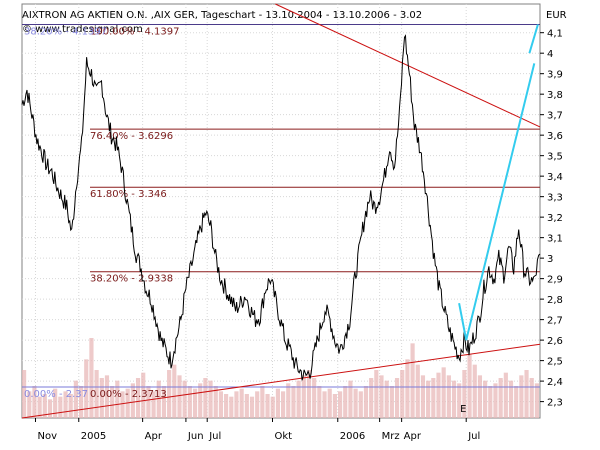 This screenshot has height=450, width=600. I want to click on x-tick-label: Mrz, so click(391, 436).